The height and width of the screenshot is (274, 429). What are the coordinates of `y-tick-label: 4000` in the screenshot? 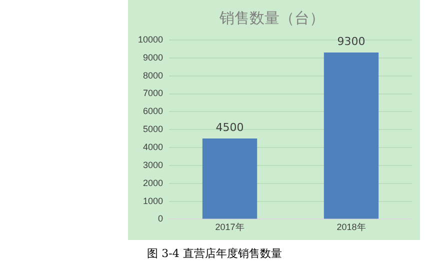 It's located at (153, 147).